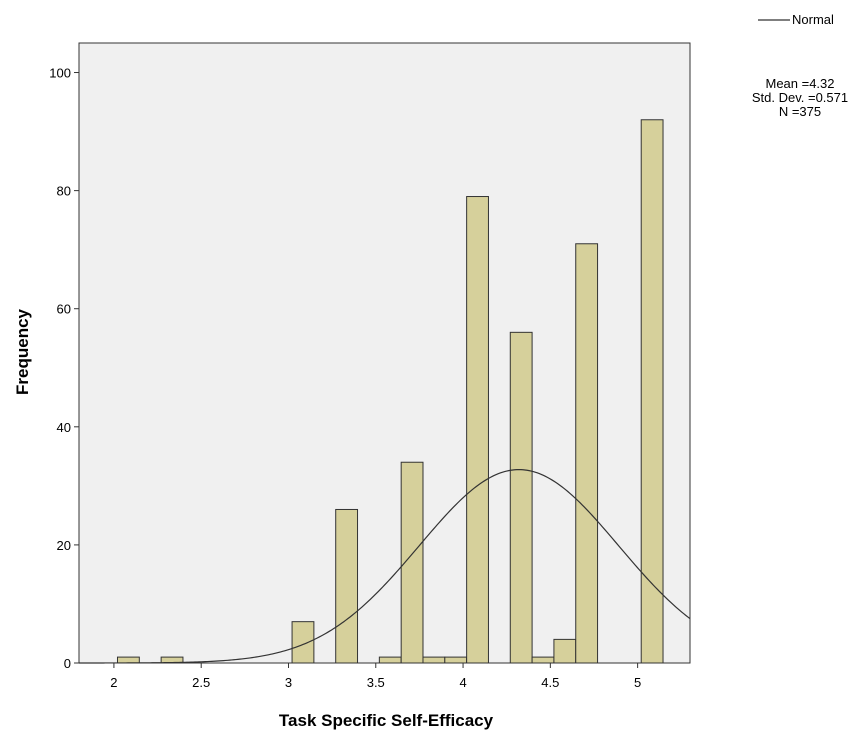  I want to click on stats-n: N =375, so click(800, 111).